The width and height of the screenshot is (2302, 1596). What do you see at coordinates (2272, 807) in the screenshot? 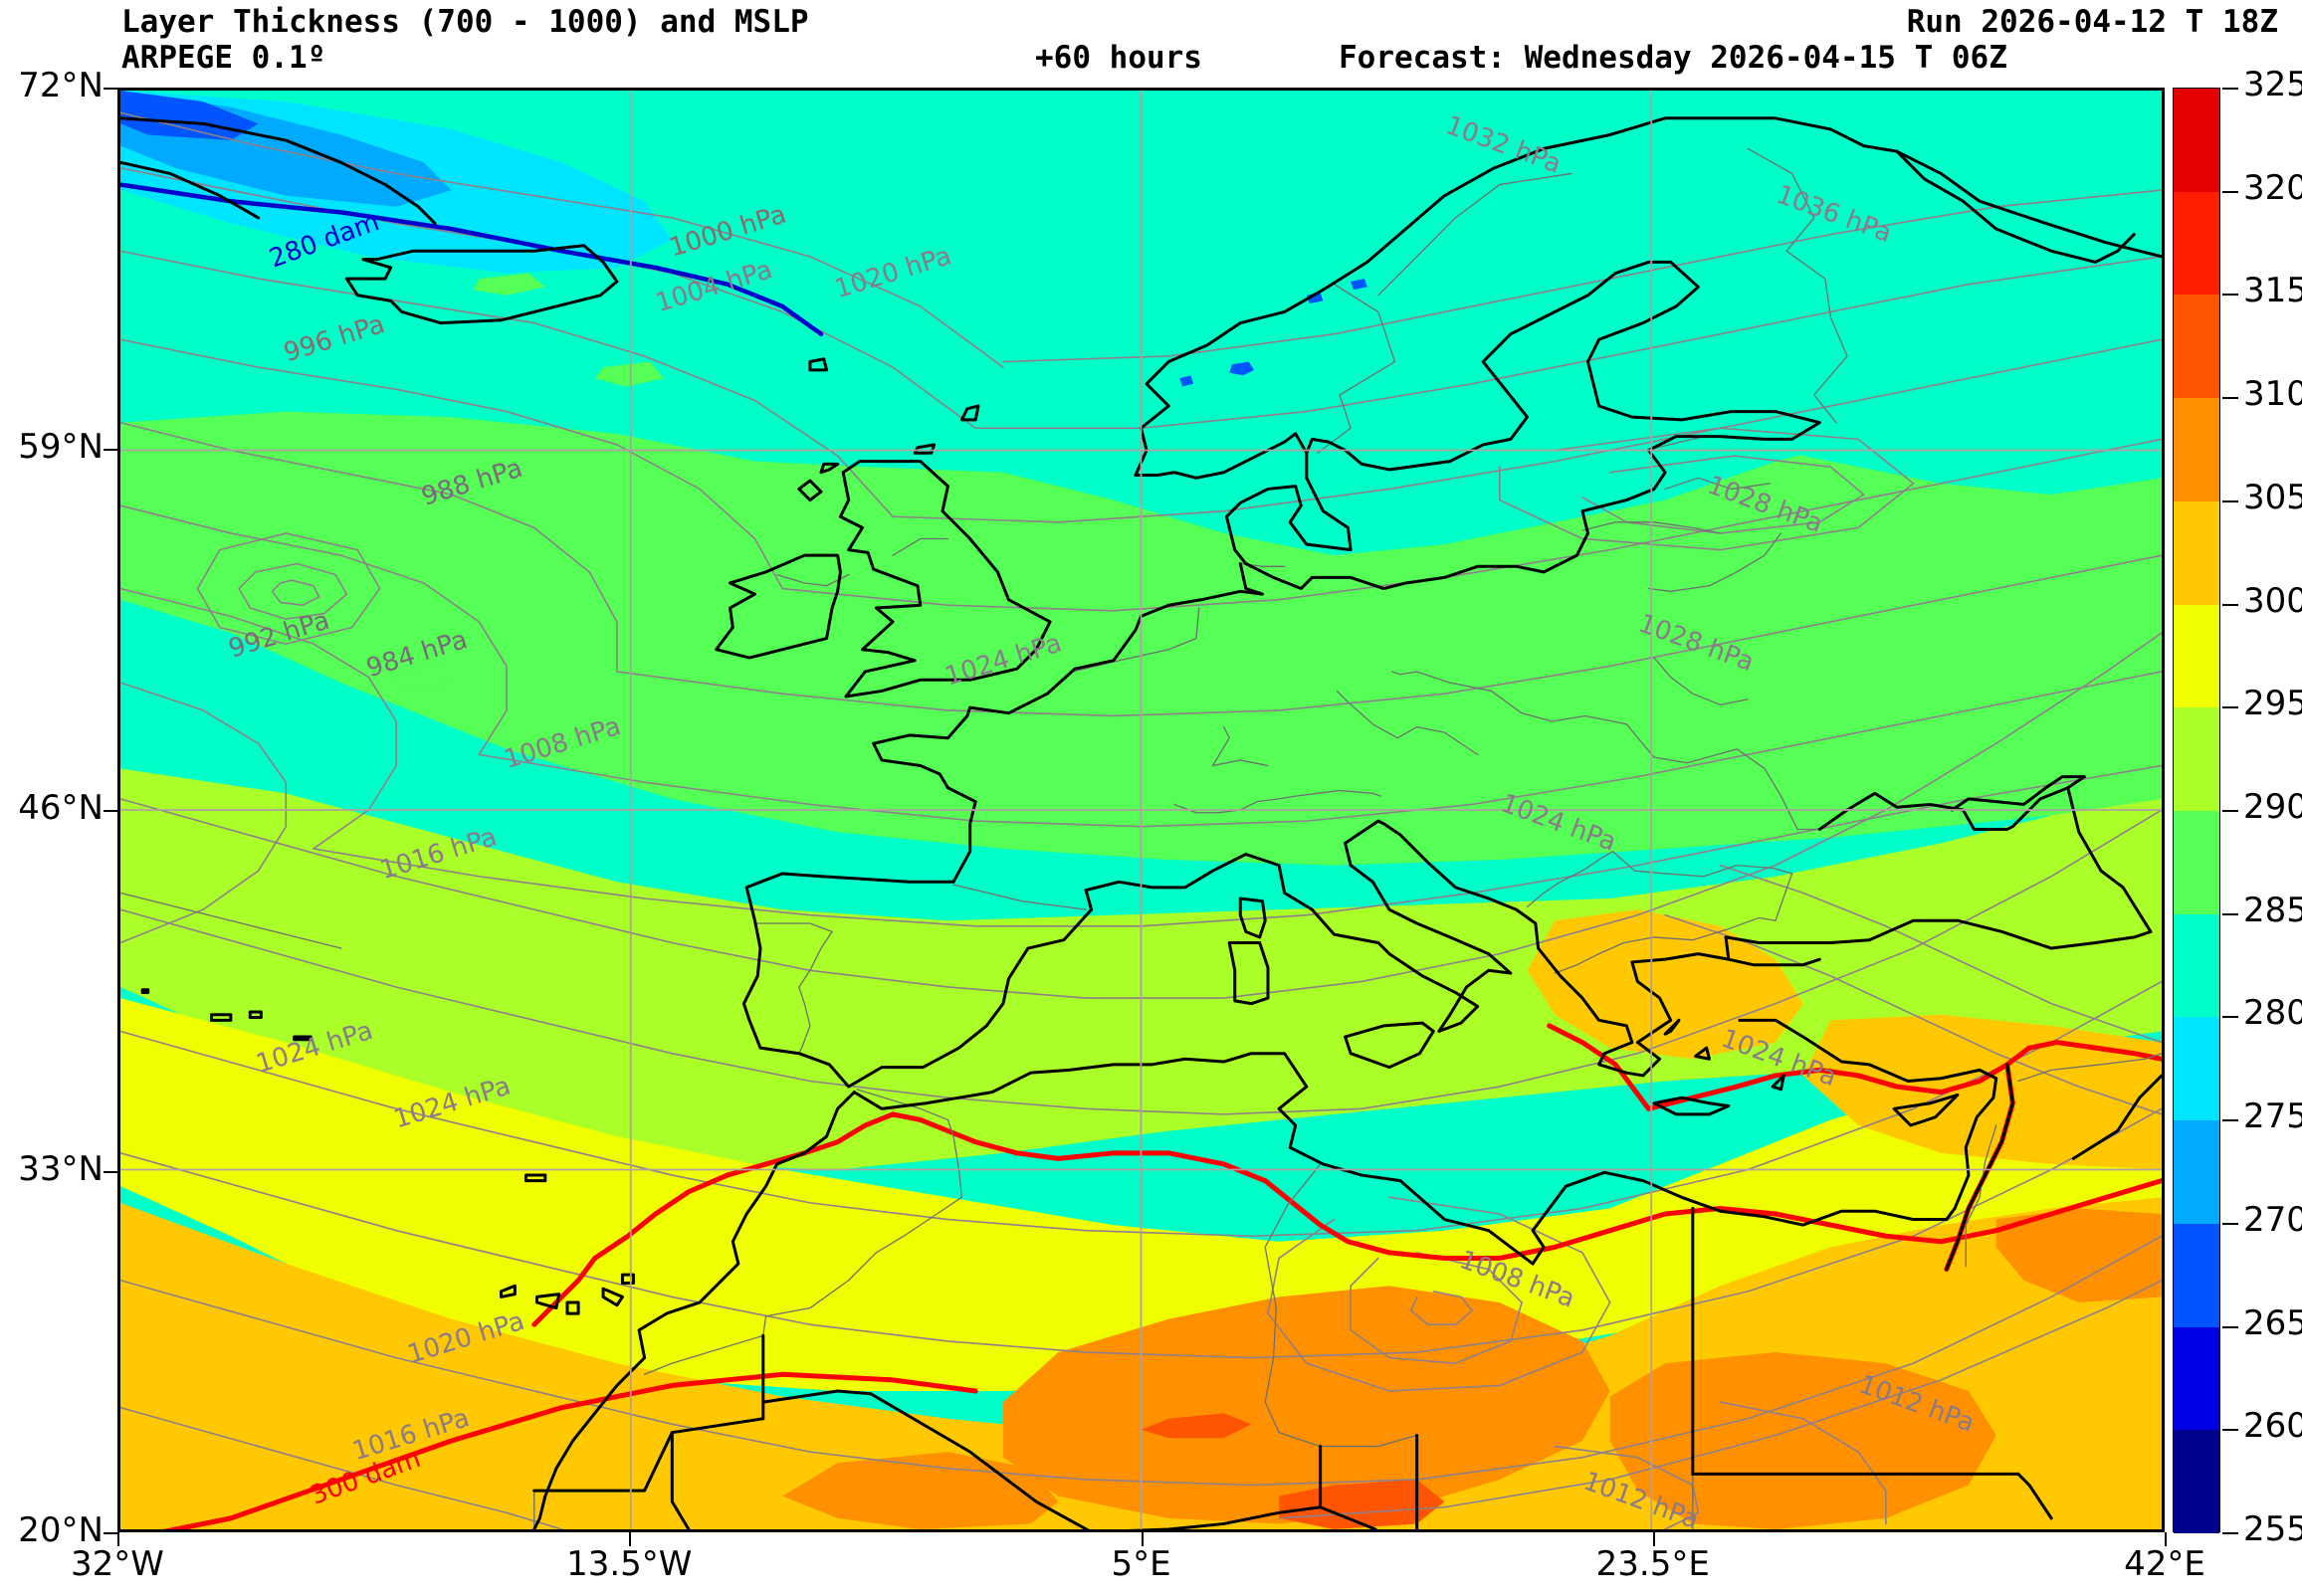
I see `colorbar-tick-label: 290` at bounding box center [2272, 807].